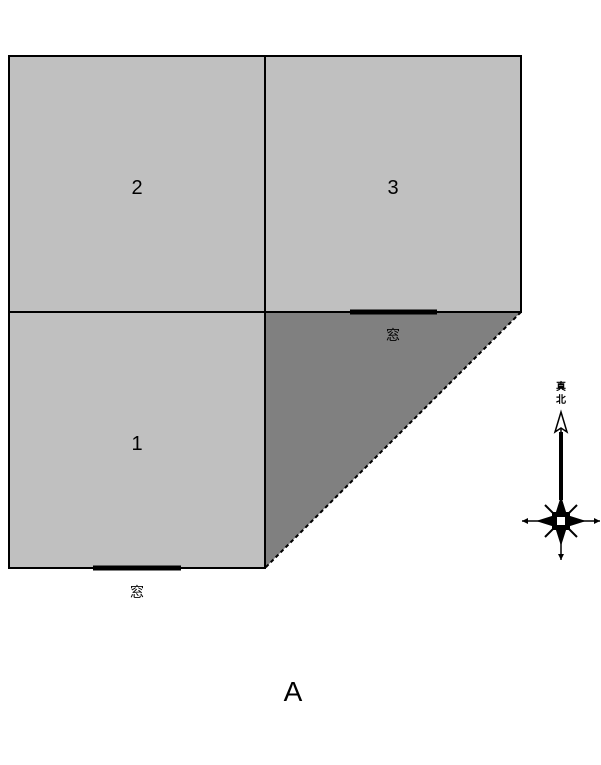 This screenshot has height=765, width=601. I want to click on window-room-3-label: 窓, so click(393, 335).